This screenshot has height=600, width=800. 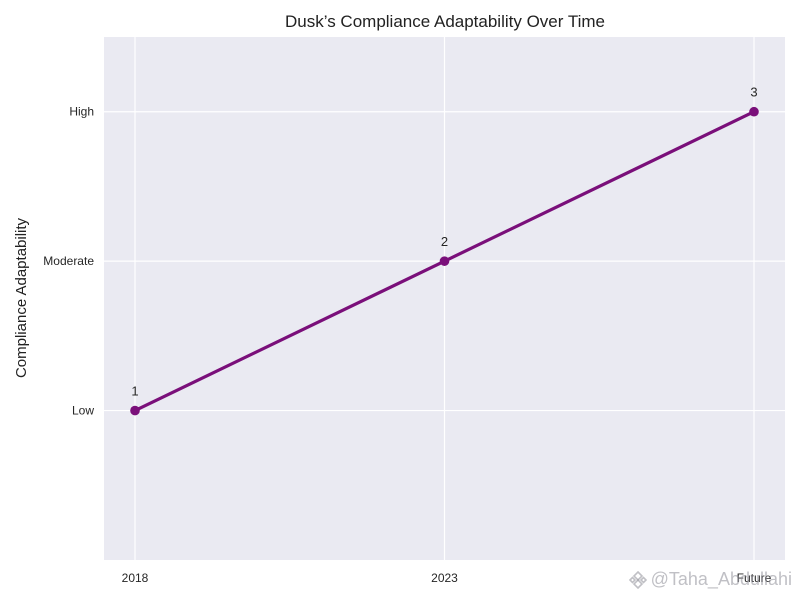 What do you see at coordinates (135, 578) in the screenshot?
I see `x-tick-label: 2018` at bounding box center [135, 578].